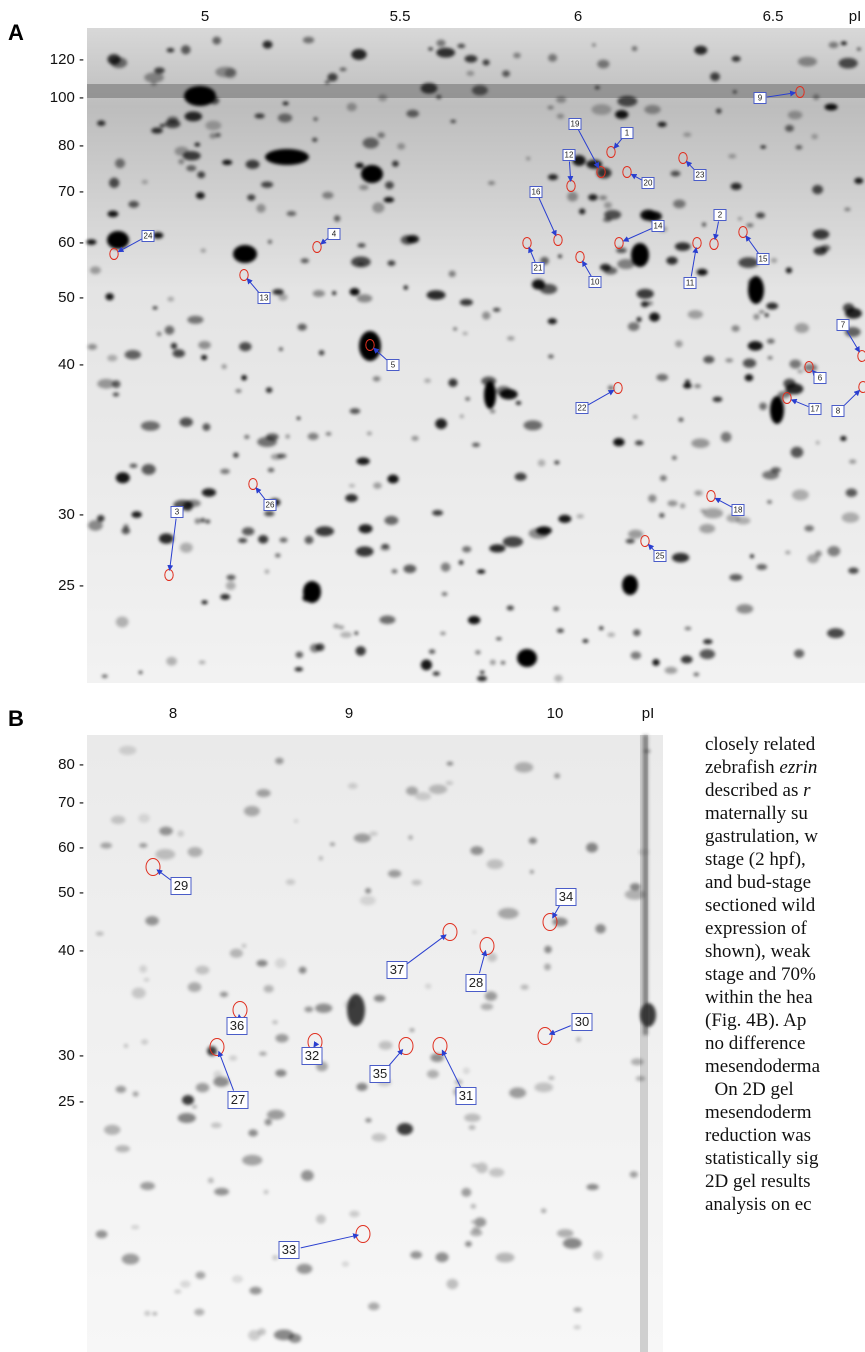 This screenshot has width=865, height=1352. I want to click on spot-label: 9, so click(760, 98).